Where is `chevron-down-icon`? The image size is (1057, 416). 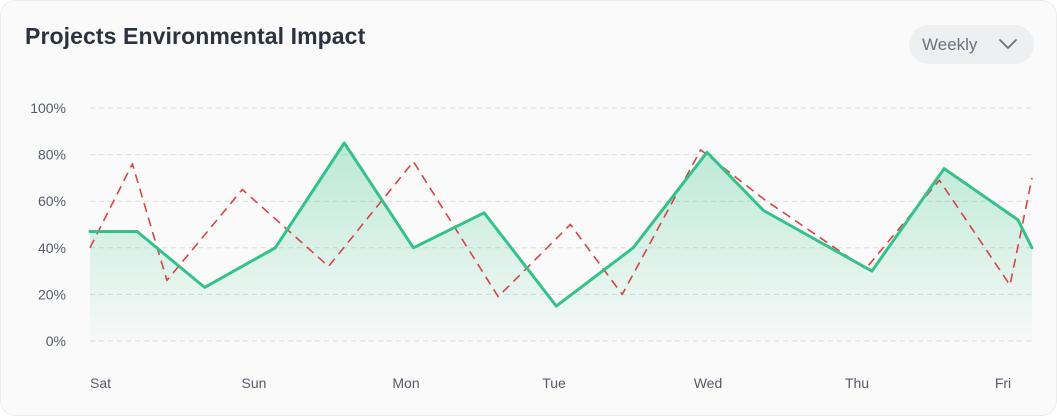 chevron-down-icon is located at coordinates (1008, 44).